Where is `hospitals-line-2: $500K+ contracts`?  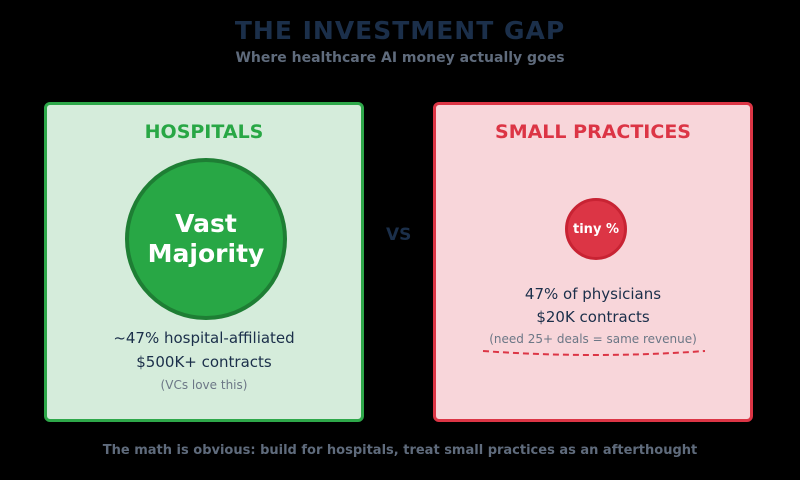 hospitals-line-2: $500K+ contracts is located at coordinates (204, 362).